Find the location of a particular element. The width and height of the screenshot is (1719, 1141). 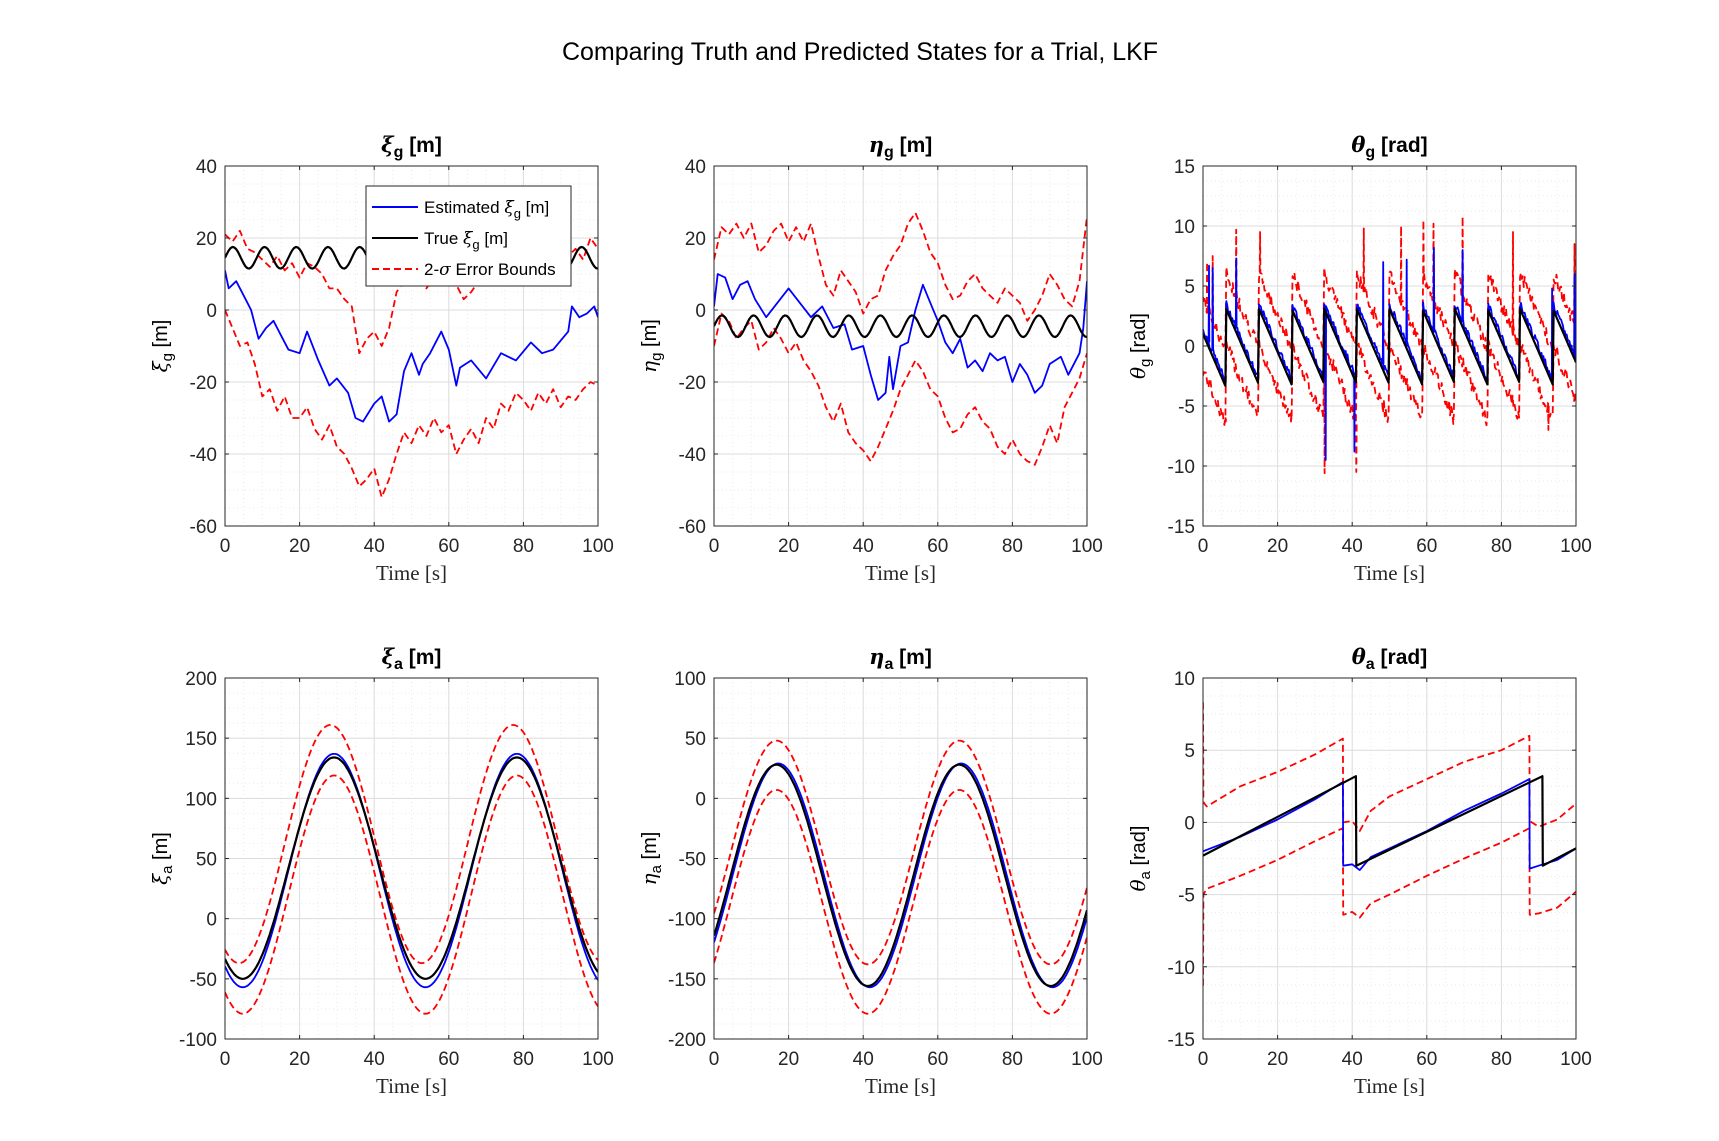

legend-entry: 2-σ Error Bounds is located at coordinates (490, 270).